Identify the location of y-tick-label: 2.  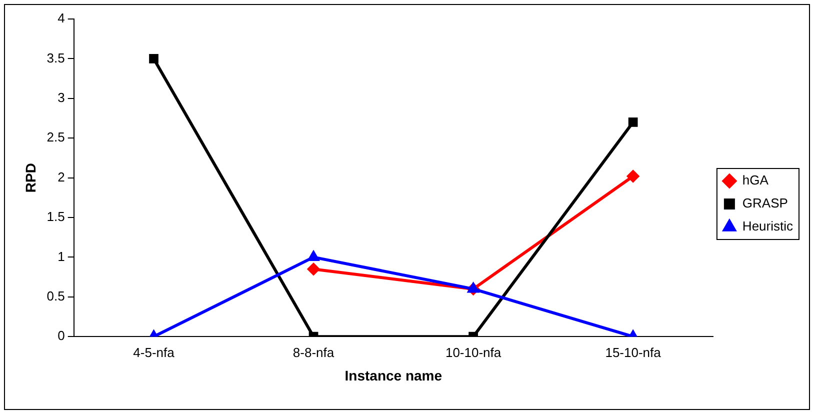
(61, 176).